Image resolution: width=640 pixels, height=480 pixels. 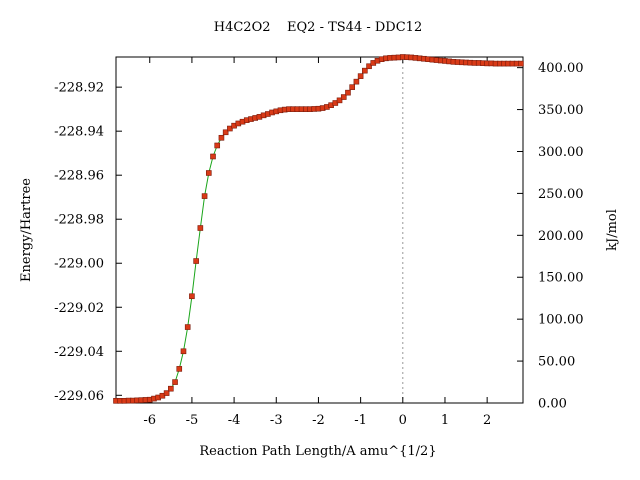 What do you see at coordinates (561, 68) in the screenshot?
I see `y2-tick-label: 400.00` at bounding box center [561, 68].